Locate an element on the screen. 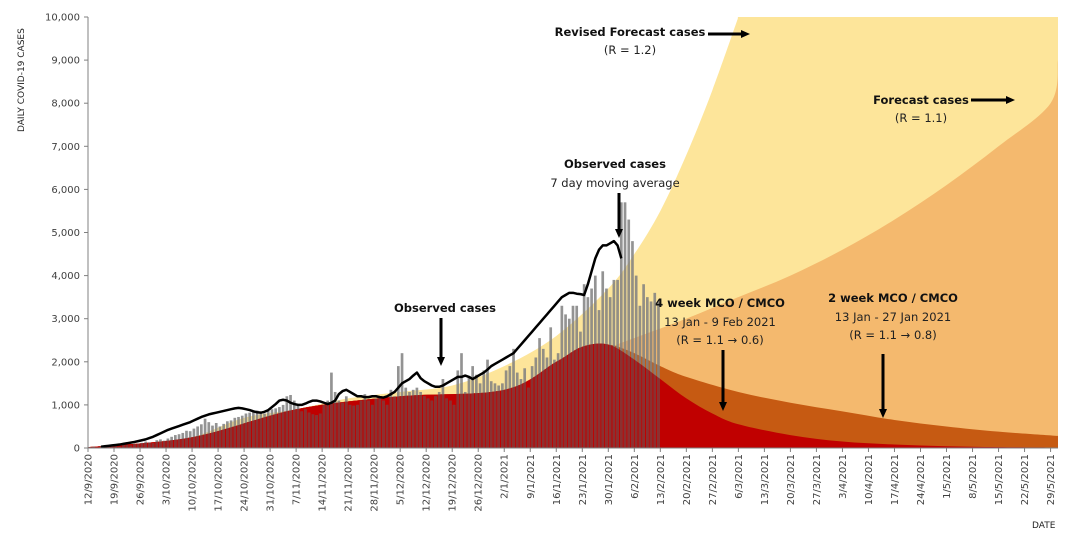 The image size is (1080, 540). x-tick-label: 24/4/2021 is located at coordinates (921, 479).